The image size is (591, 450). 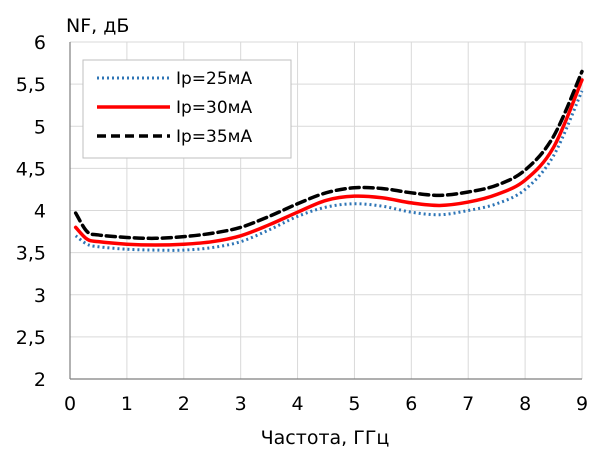 What do you see at coordinates (326, 404) in the screenshot?
I see `x-tick-labels: 0 1 2 3 4 5 6 7 8 9` at bounding box center [326, 404].